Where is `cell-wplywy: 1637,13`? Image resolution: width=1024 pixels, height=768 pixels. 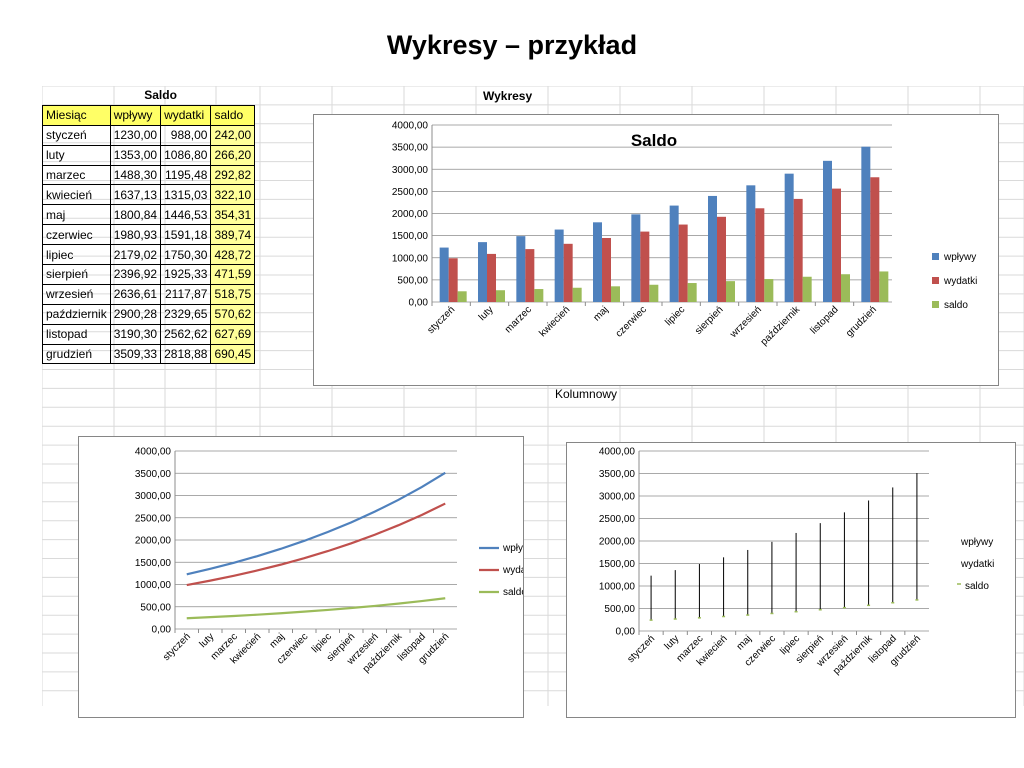 cell-wplywy: 1637,13 is located at coordinates (135, 195).